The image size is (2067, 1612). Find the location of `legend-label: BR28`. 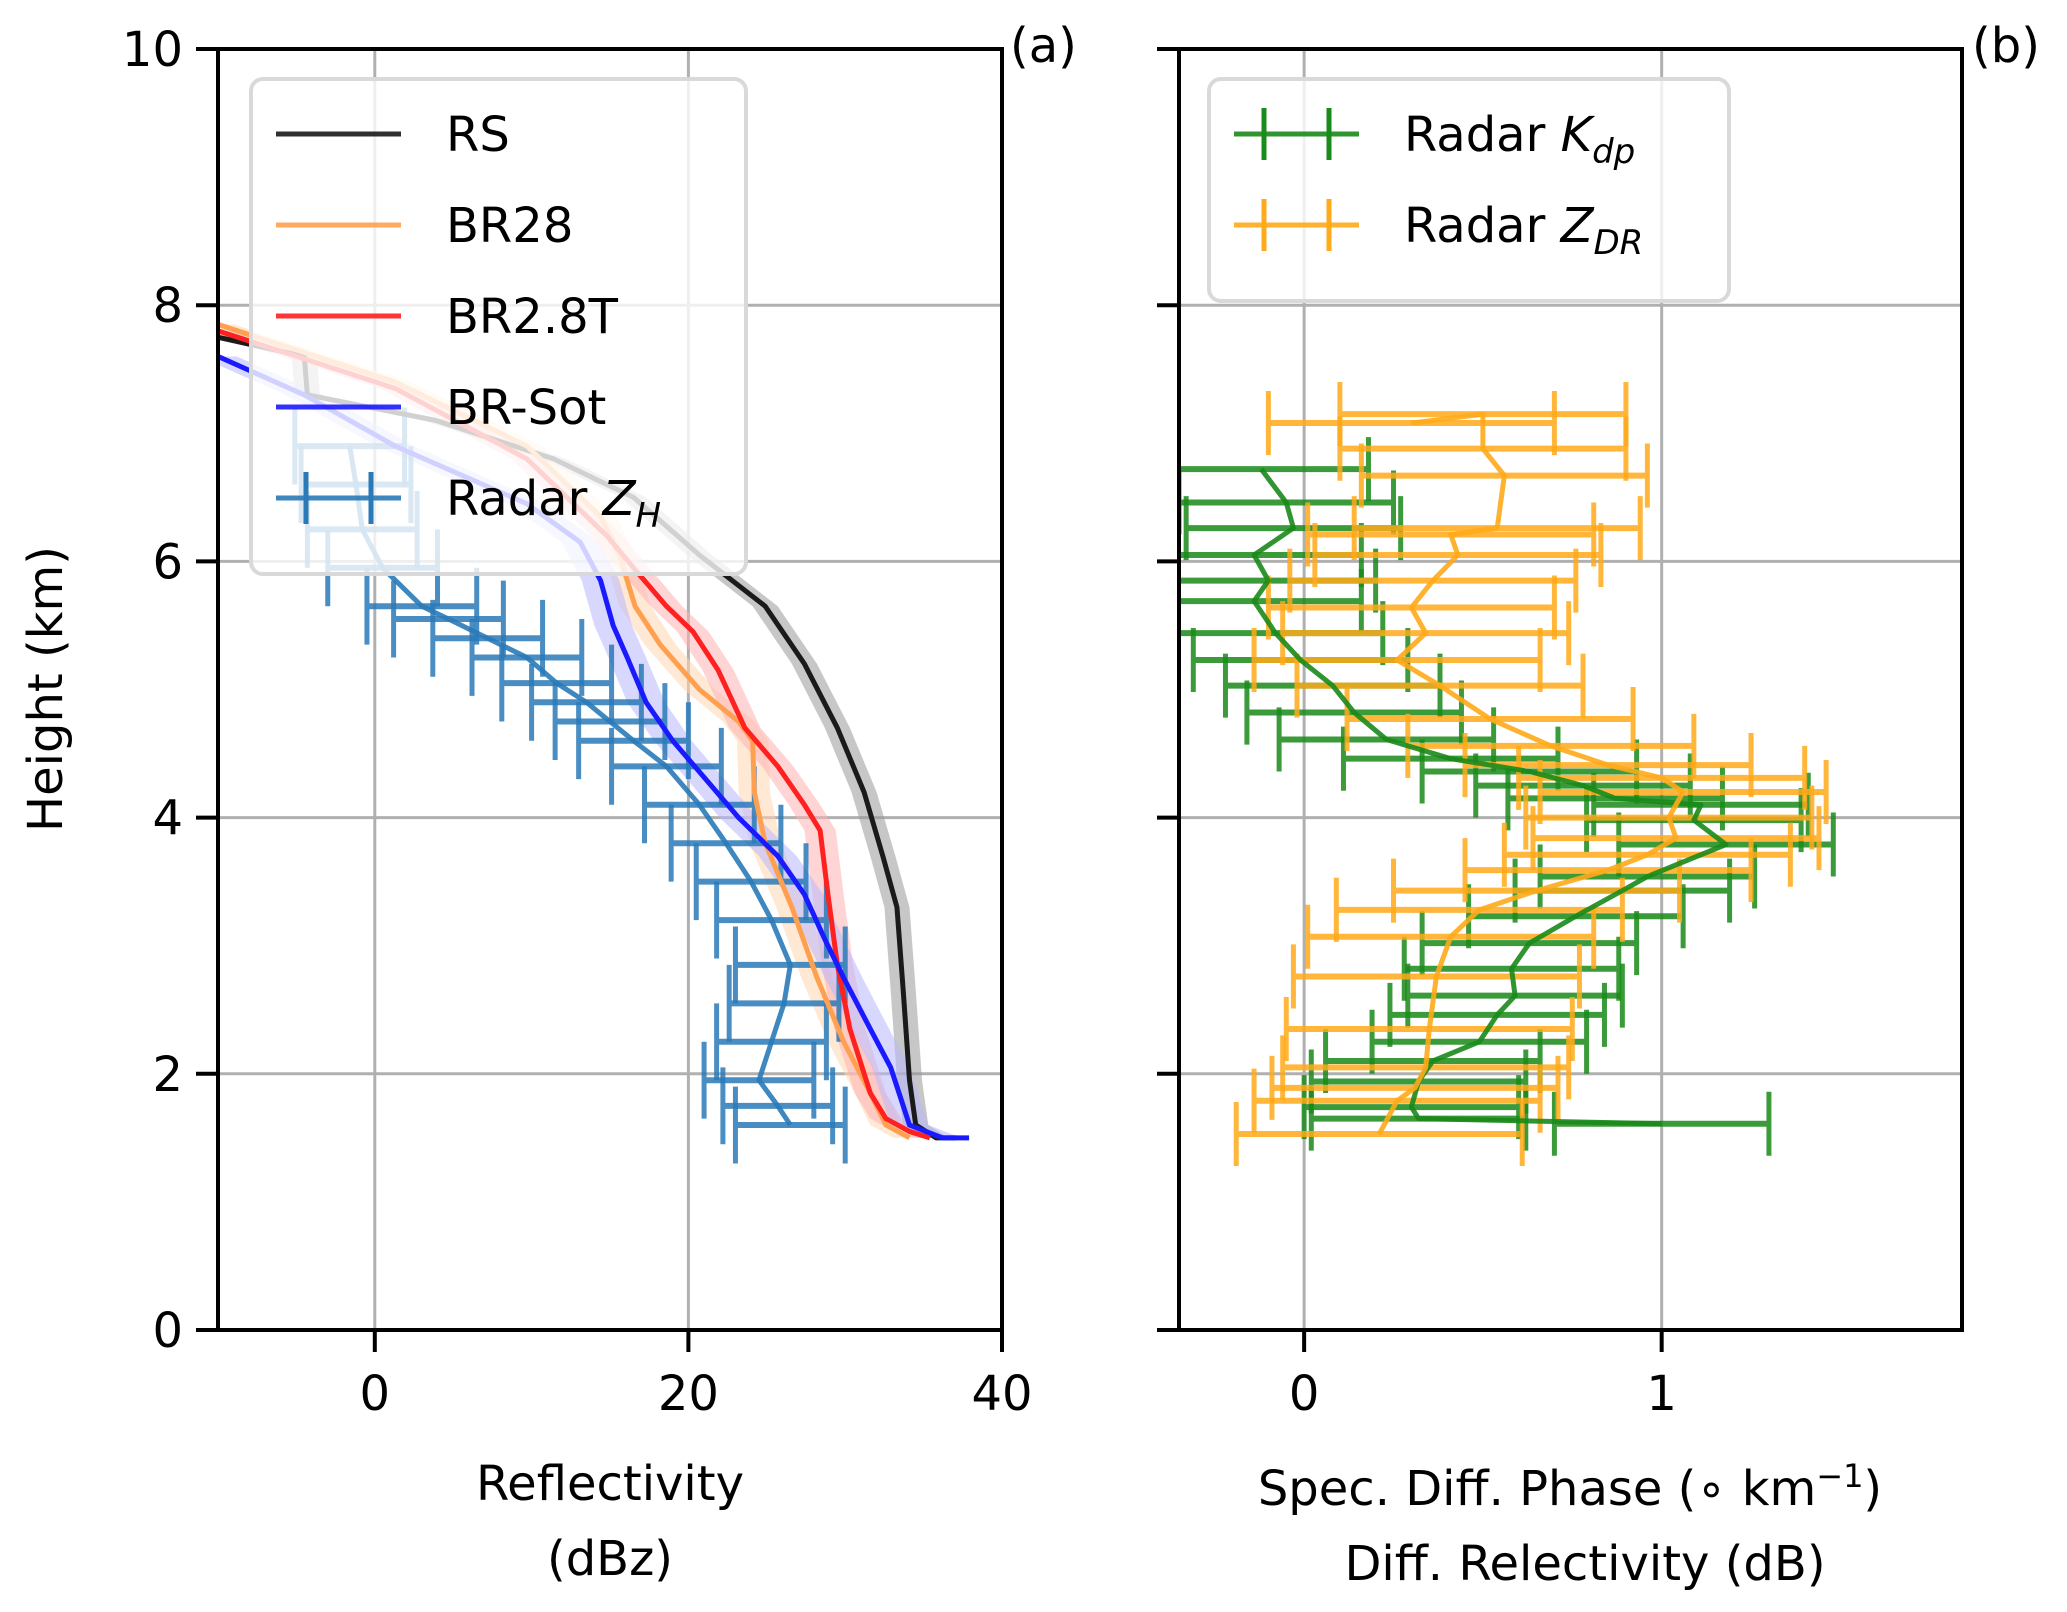

legend-label: BR28 is located at coordinates (509, 226).